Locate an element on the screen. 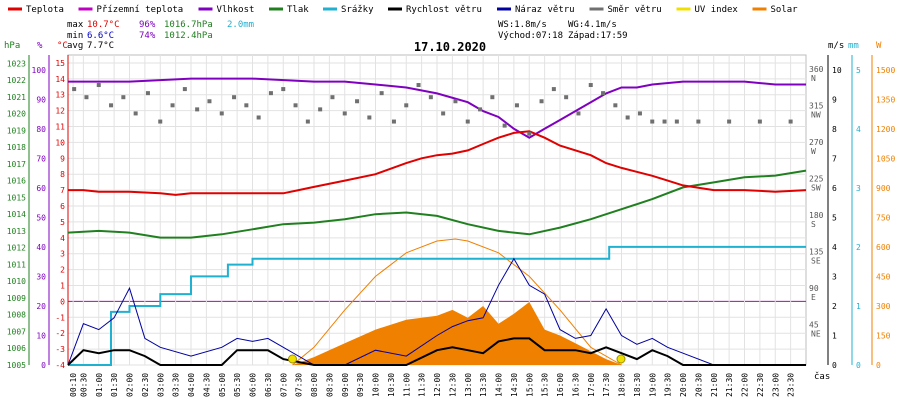  temperature-axis-tick: 8 is located at coordinates (62, 174).